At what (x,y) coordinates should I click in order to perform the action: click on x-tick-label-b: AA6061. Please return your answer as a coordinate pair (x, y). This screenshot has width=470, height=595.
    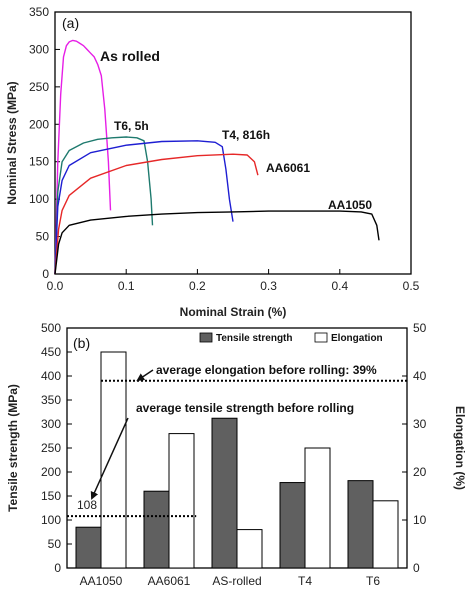
    Looking at the image, I should click on (169, 581).